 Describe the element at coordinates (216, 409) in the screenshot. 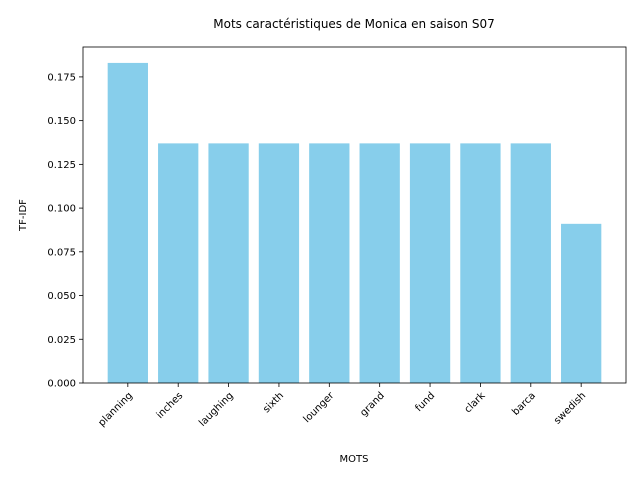

I see `x-tick-label: laughing` at that location.